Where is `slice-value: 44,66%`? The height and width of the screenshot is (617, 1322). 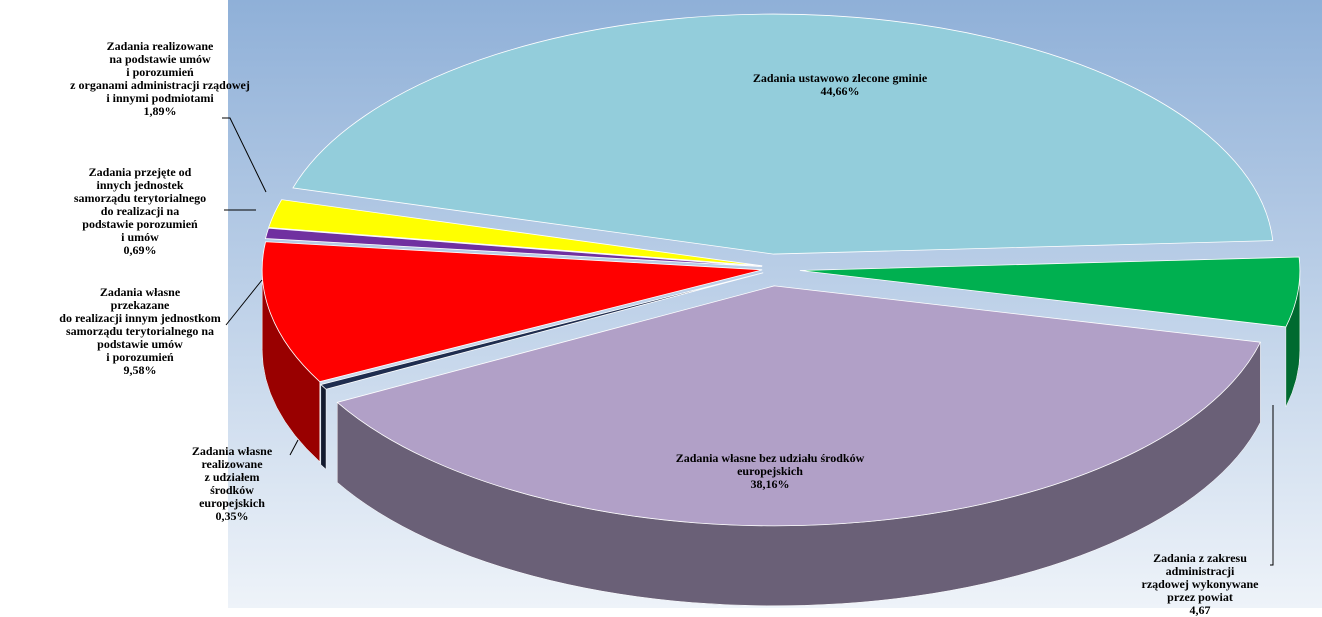 slice-value: 44,66% is located at coordinates (840, 91).